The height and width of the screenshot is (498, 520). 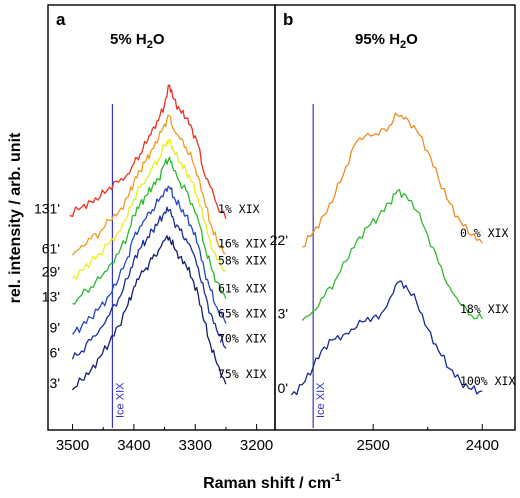 What do you see at coordinates (242, 374) in the screenshot?
I see `xix-fraction-label: 75% XIX` at bounding box center [242, 374].